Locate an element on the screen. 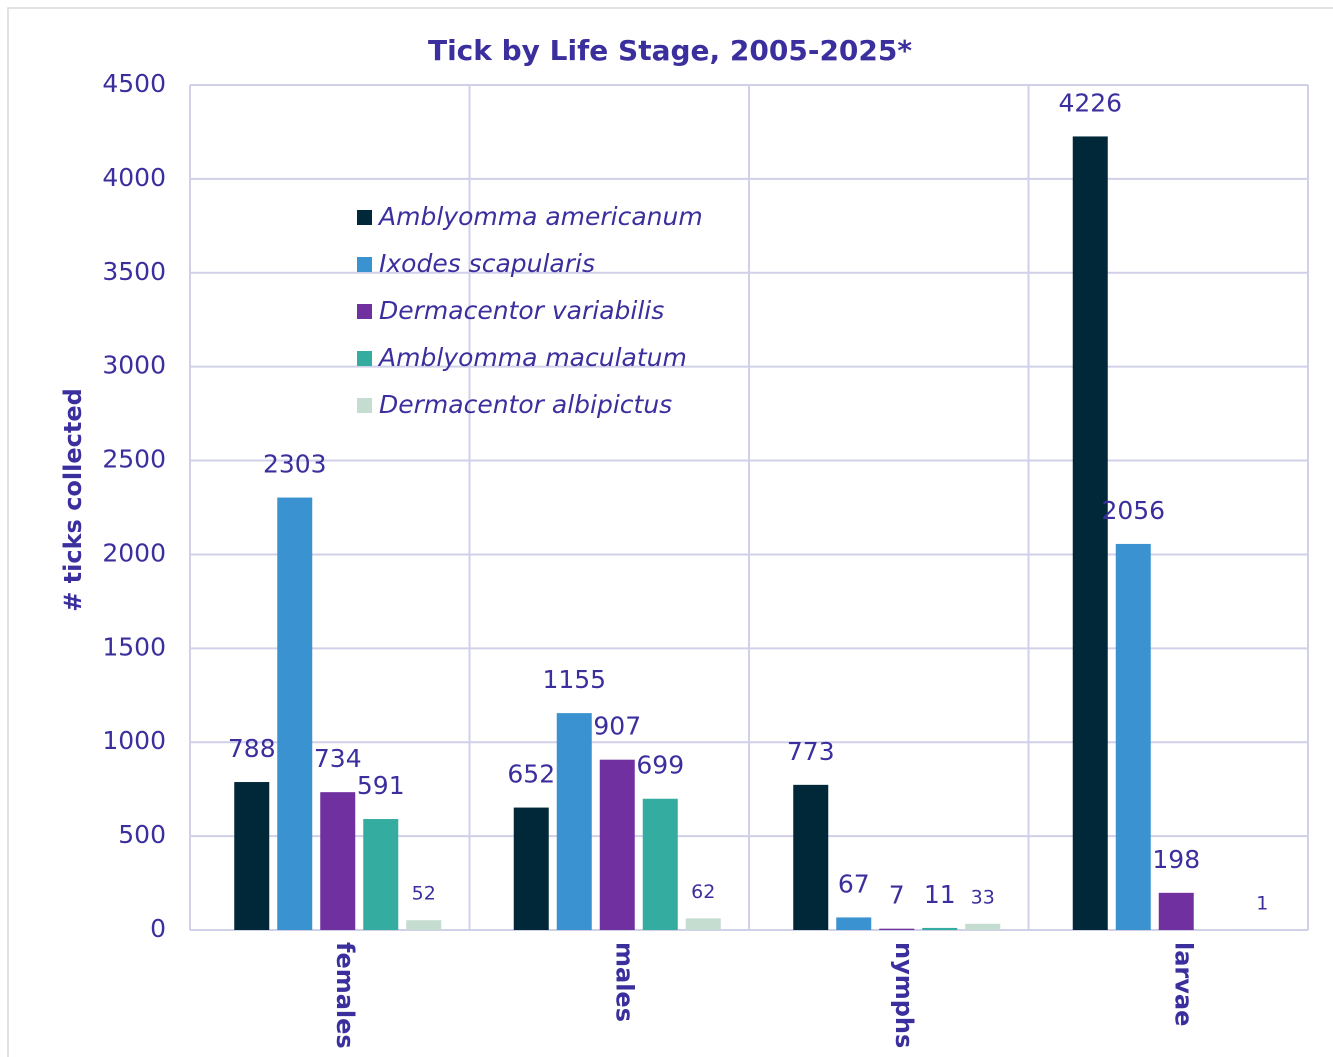  legend-label: Dermacentor variabilis is located at coordinates (521, 310).